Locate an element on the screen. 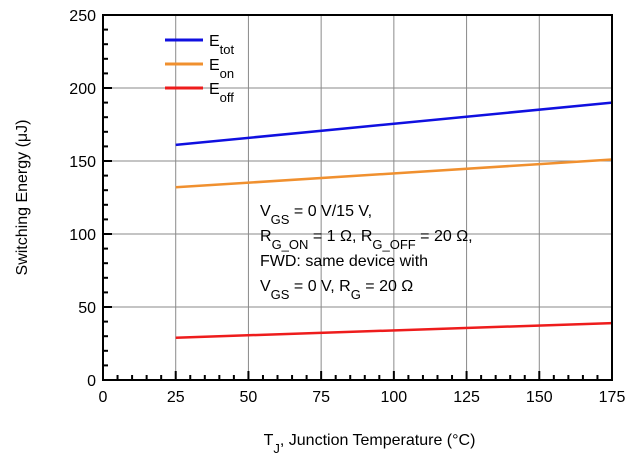 This screenshot has height=459, width=642. annotation-line: RG_ON = 1 Ω, RG_OFF = 20 Ω, is located at coordinates (366, 240).